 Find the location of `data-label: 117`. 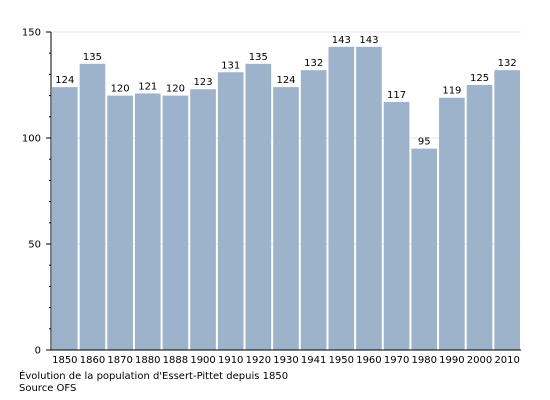

data-label: 117 is located at coordinates (396, 95).